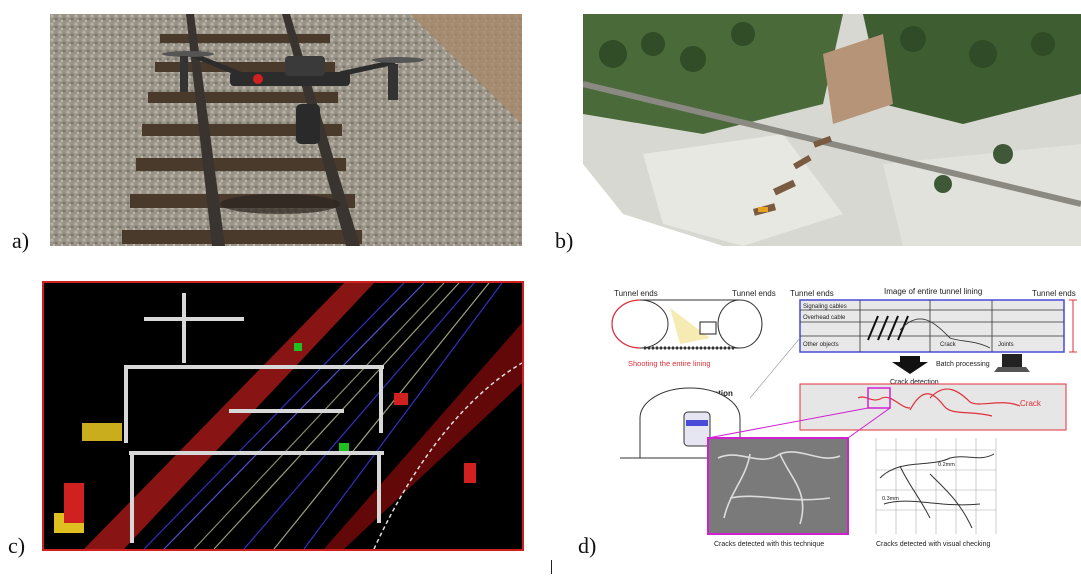 The width and height of the screenshot is (1081, 576). Describe the element at coordinates (946, 465) in the screenshot. I see `text-measure-1: 0.2mm` at that location.